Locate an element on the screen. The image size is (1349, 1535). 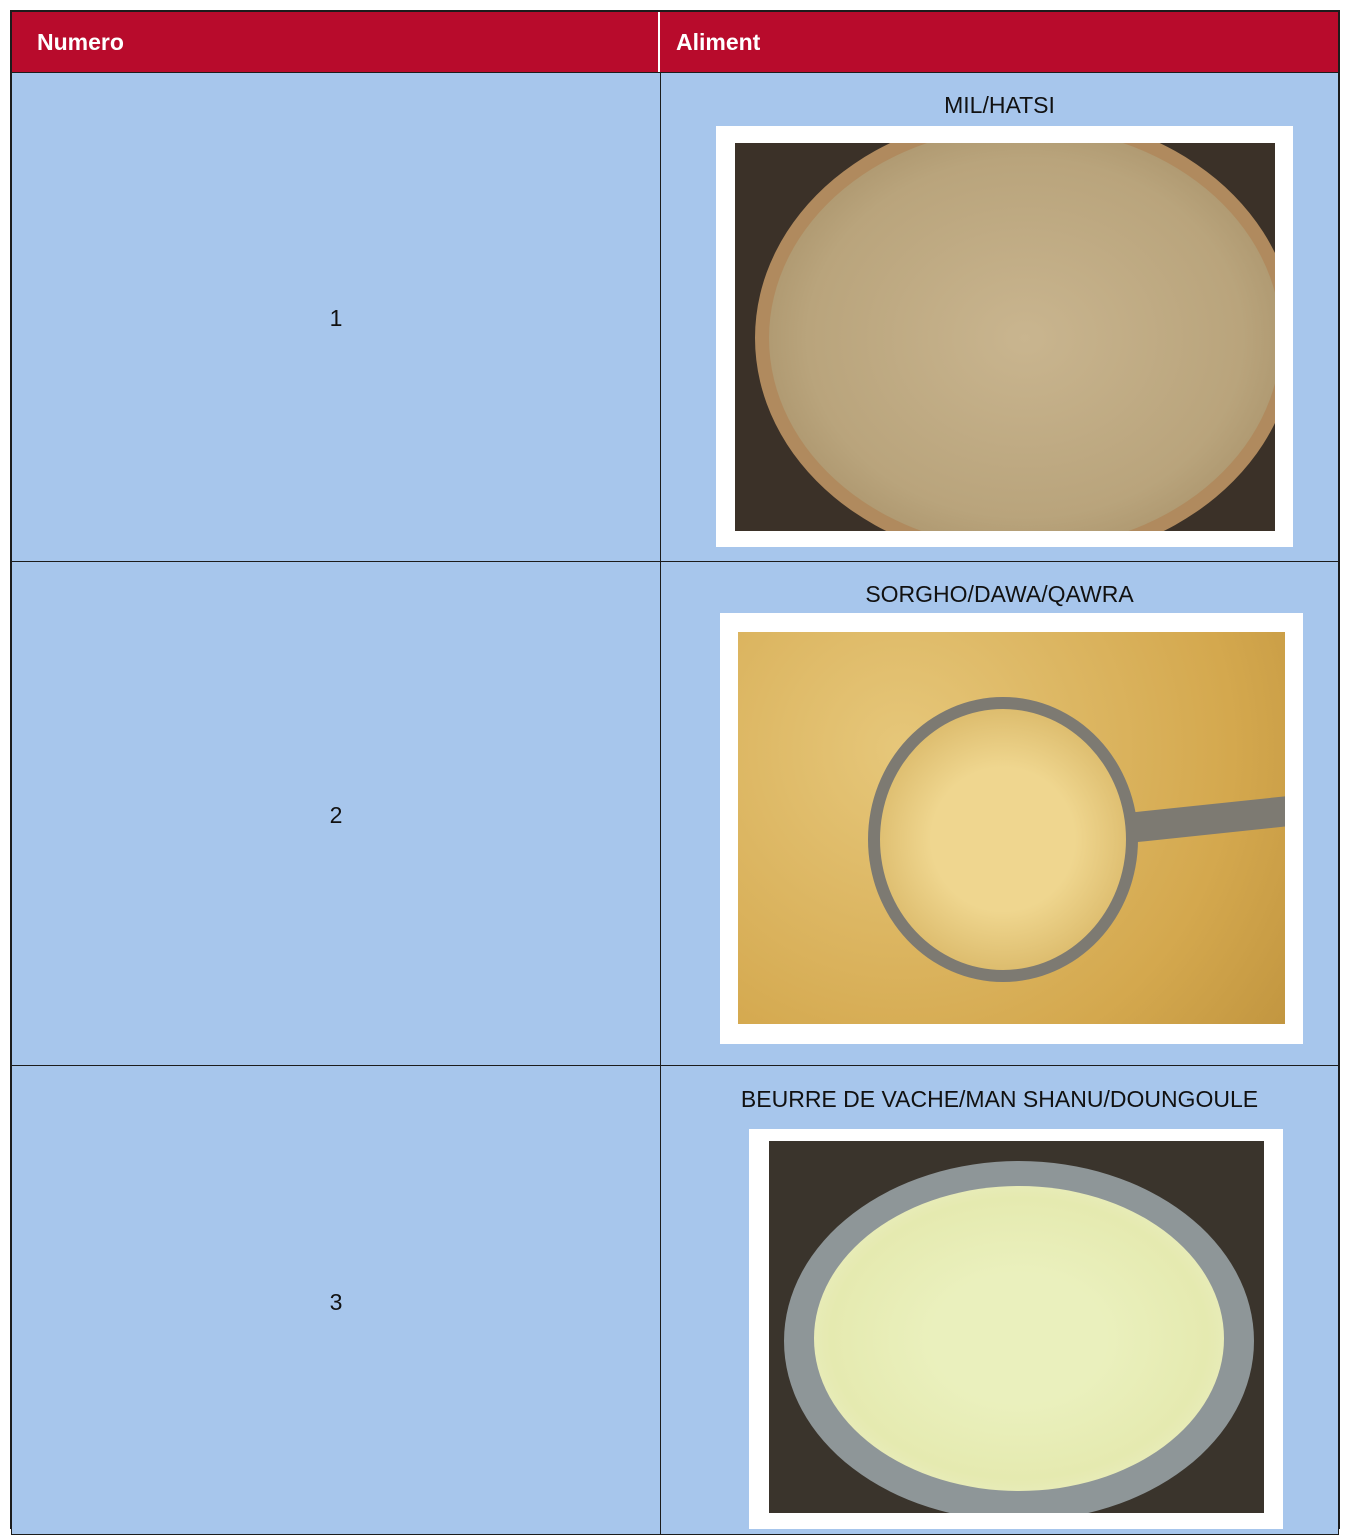
row-number: 1 is located at coordinates (336, 318).